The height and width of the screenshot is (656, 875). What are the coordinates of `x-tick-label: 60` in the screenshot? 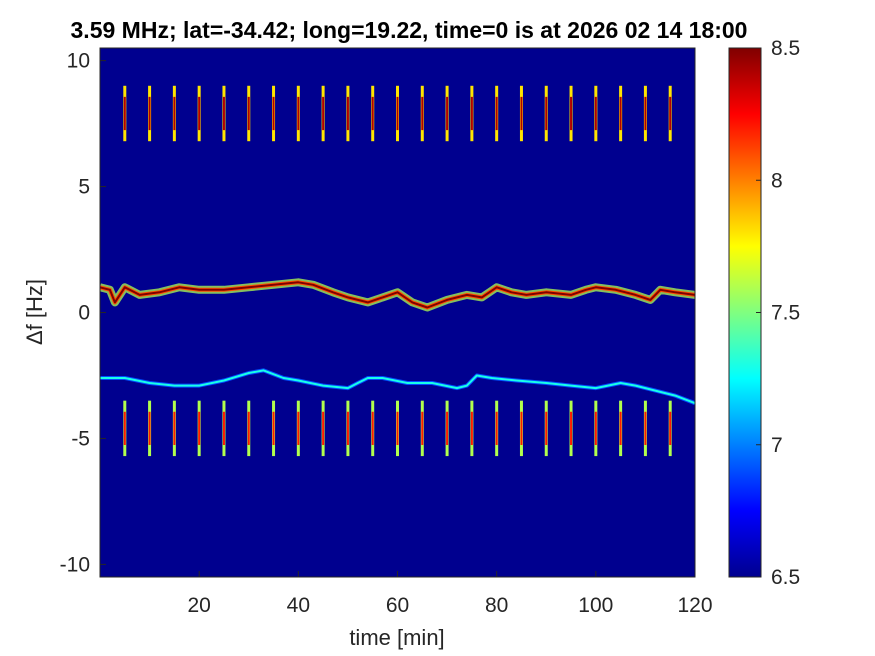 It's located at (397, 605).